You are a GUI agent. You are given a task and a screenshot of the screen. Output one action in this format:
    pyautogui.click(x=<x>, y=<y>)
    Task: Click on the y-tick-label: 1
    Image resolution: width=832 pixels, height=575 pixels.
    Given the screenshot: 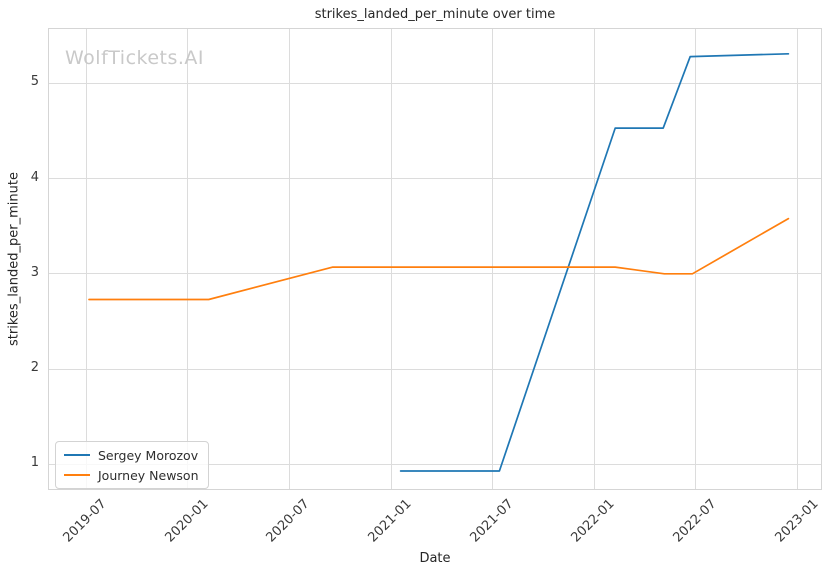 What is the action you would take?
    pyautogui.click(x=34, y=463)
    